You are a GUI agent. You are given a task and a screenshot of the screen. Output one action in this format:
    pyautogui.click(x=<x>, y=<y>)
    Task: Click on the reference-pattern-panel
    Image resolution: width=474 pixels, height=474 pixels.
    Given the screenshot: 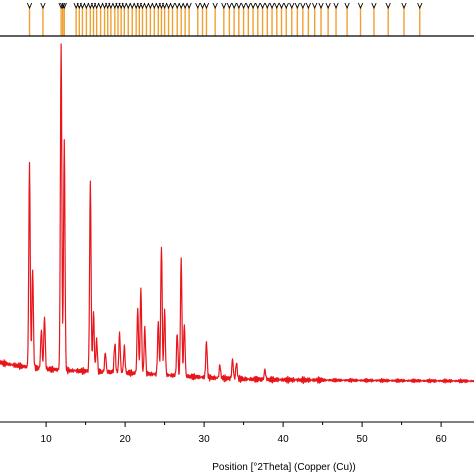 What is the action you would take?
    pyautogui.click(x=224, y=19)
    